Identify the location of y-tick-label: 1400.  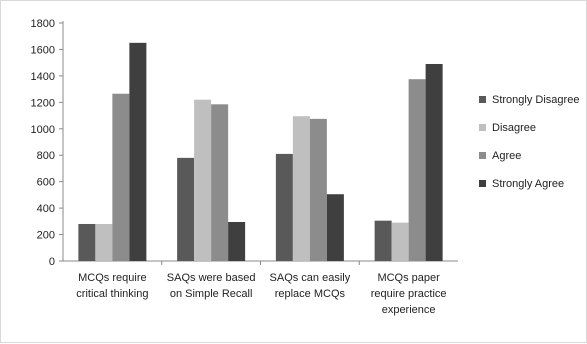
(43, 77).